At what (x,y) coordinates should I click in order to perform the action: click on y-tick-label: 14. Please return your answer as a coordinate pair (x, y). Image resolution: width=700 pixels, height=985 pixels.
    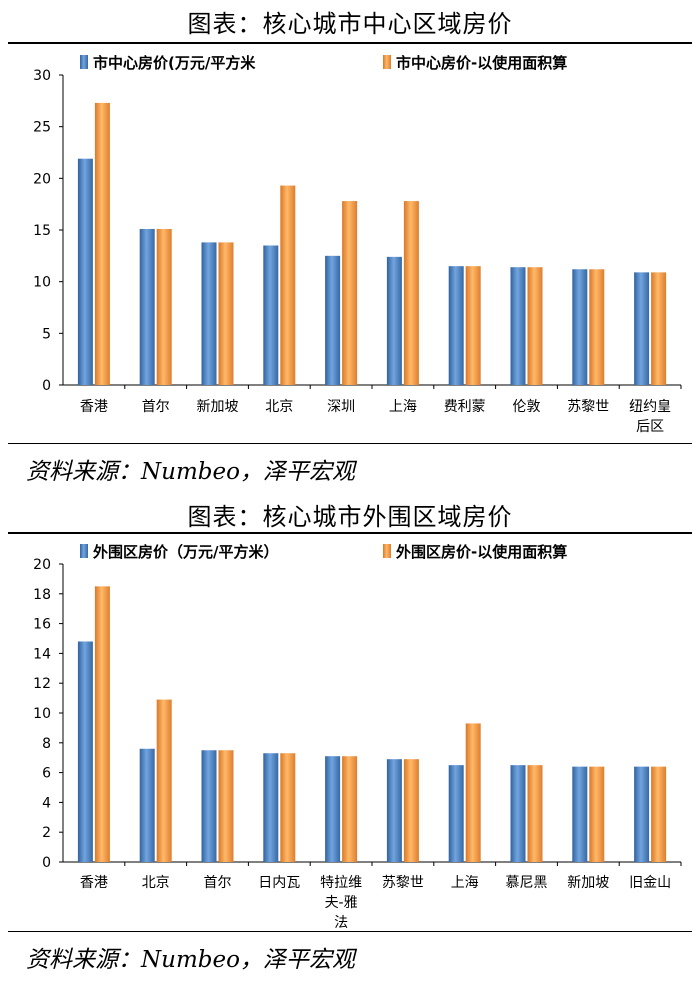
    Looking at the image, I should click on (42, 654).